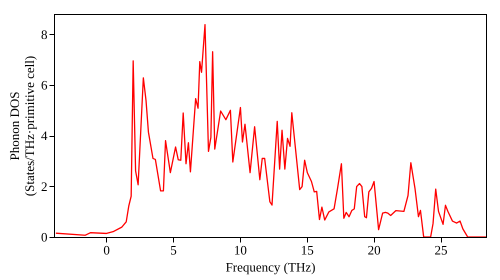 Image resolution: width=500 pixels, height=280 pixels. Describe the element at coordinates (22, 126) in the screenshot. I see `y-axis-title: Phonon DOS (States/THz·primitive cell)` at that location.